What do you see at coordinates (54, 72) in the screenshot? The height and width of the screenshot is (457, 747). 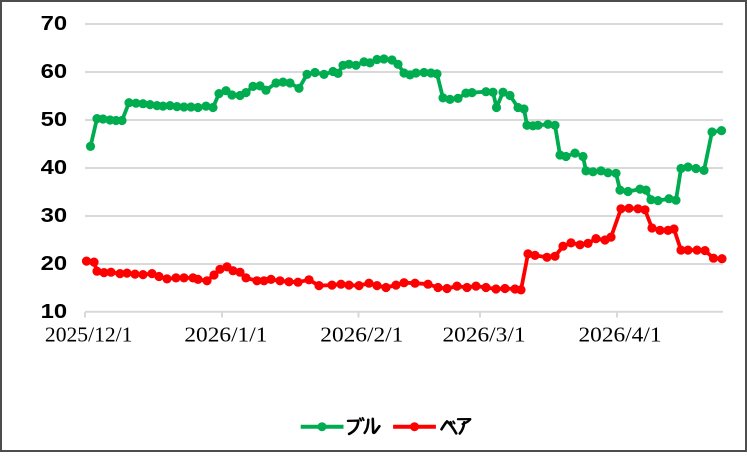 I see `svg-text: 60` at bounding box center [54, 72].